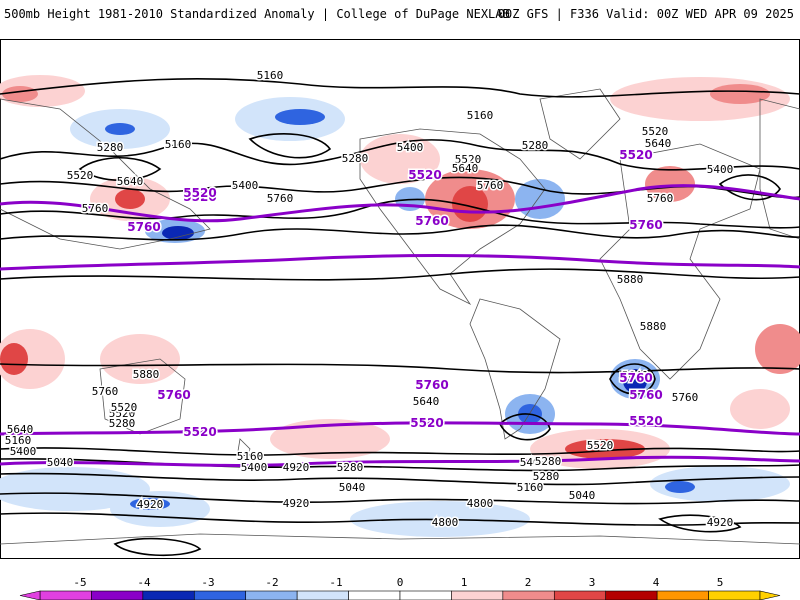 The width and height of the screenshot is (800, 600). What do you see at coordinates (685, 397) in the screenshot?
I see `contour-label-48: 5760` at bounding box center [685, 397].